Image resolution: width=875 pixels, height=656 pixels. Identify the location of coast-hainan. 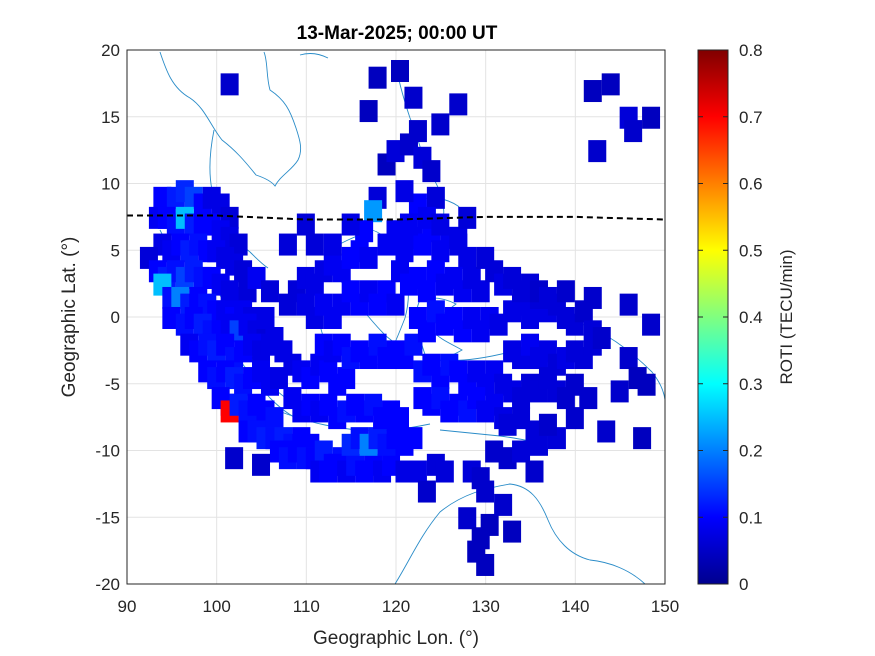
(314, 56).